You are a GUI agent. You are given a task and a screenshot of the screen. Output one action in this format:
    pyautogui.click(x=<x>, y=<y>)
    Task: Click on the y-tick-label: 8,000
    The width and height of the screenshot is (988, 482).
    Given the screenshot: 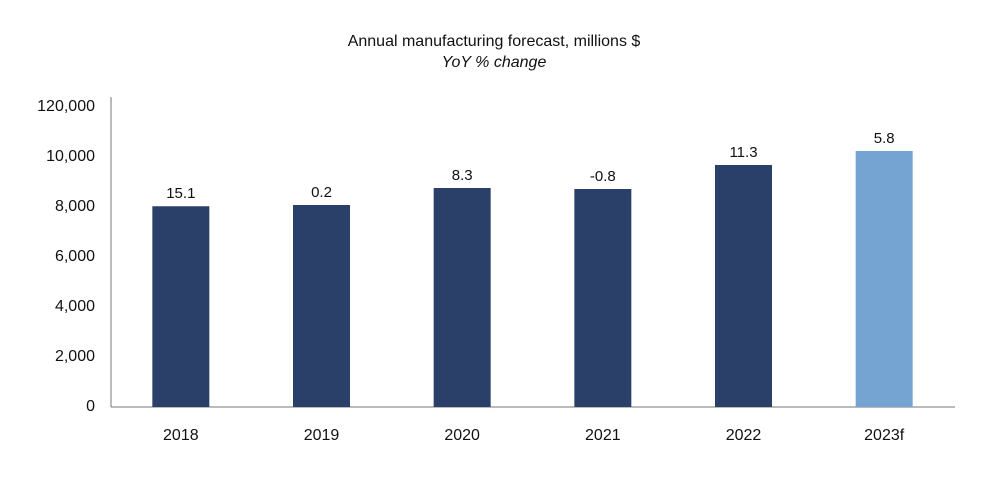 What is the action you would take?
    pyautogui.click(x=75, y=206)
    